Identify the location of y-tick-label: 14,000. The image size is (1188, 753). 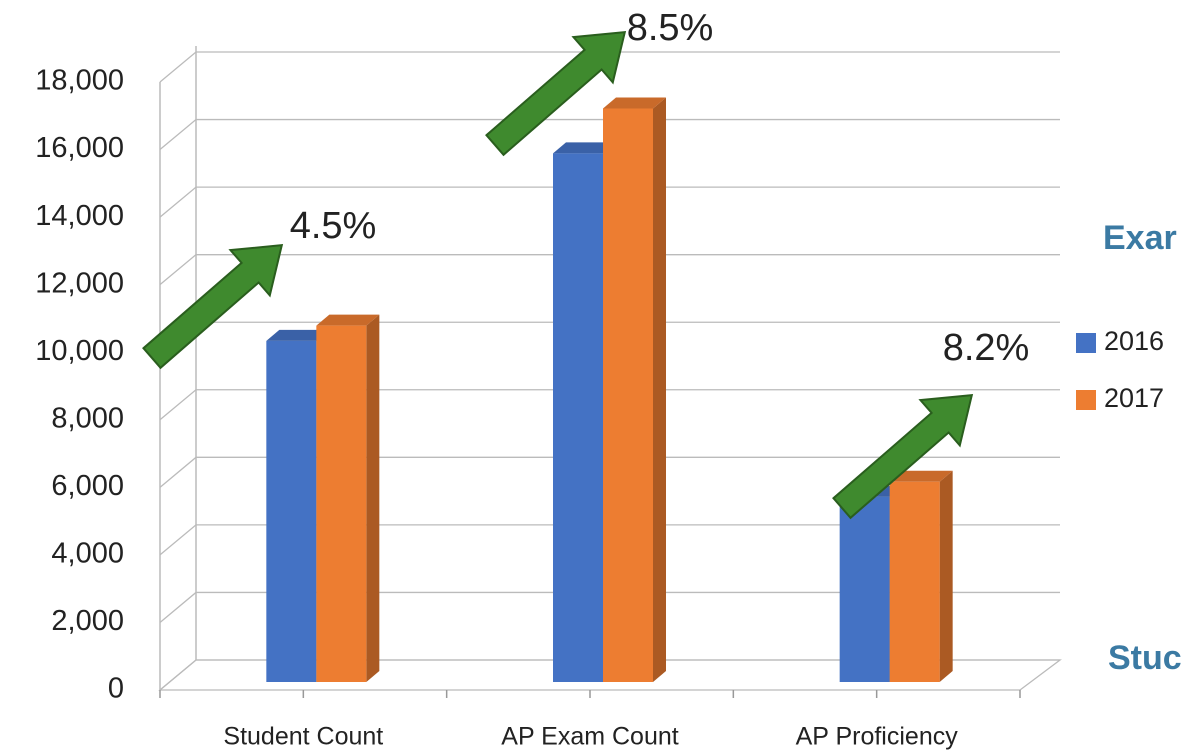
(79, 216).